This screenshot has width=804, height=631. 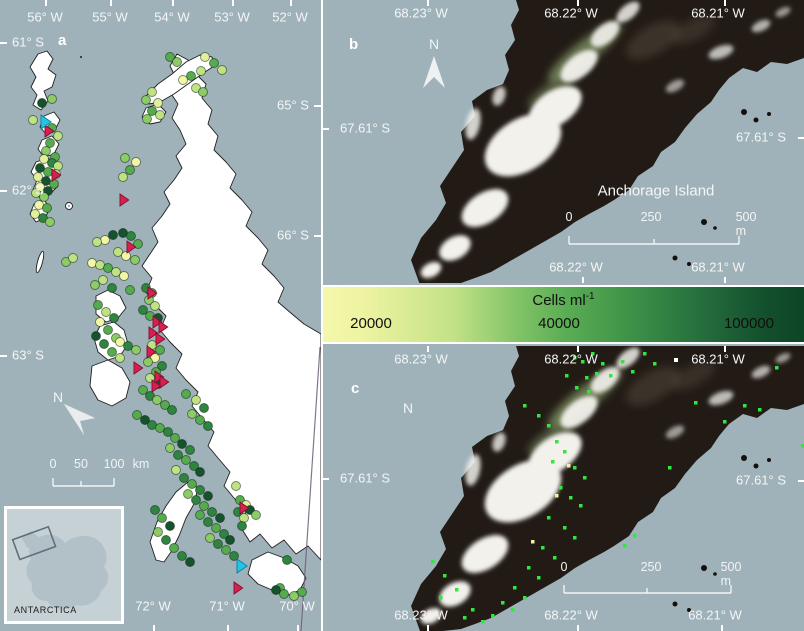 I want to click on scalebar-b-bracket, so click(x=654, y=240).